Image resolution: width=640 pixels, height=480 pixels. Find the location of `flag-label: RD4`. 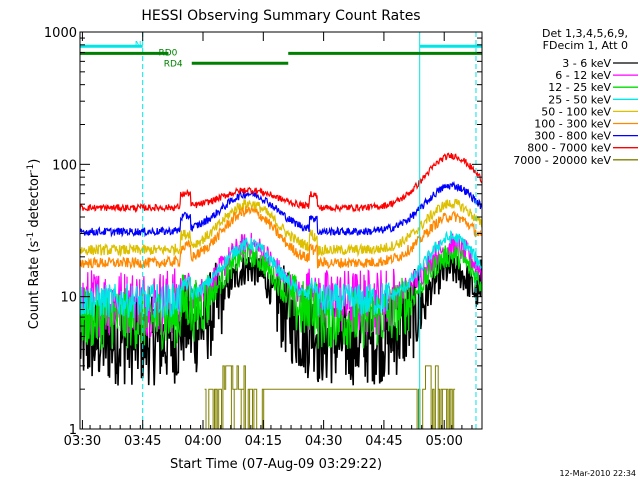

flag-label: RD4 is located at coordinates (173, 64).